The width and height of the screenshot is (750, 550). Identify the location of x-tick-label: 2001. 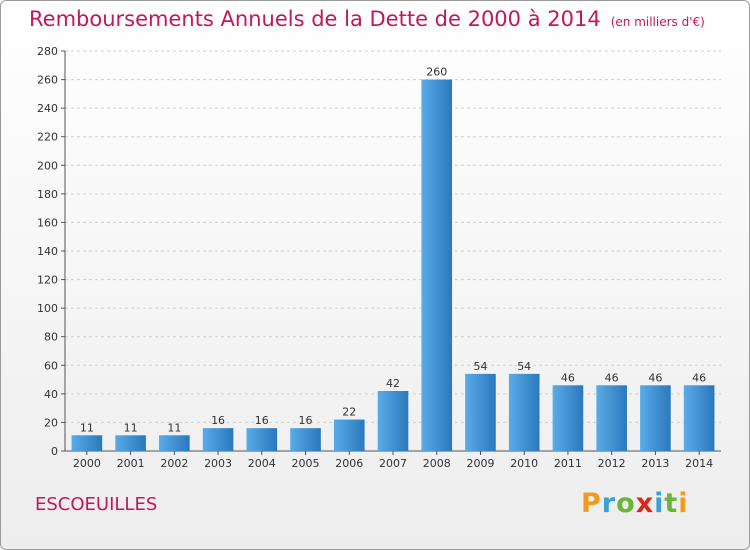
(131, 463).